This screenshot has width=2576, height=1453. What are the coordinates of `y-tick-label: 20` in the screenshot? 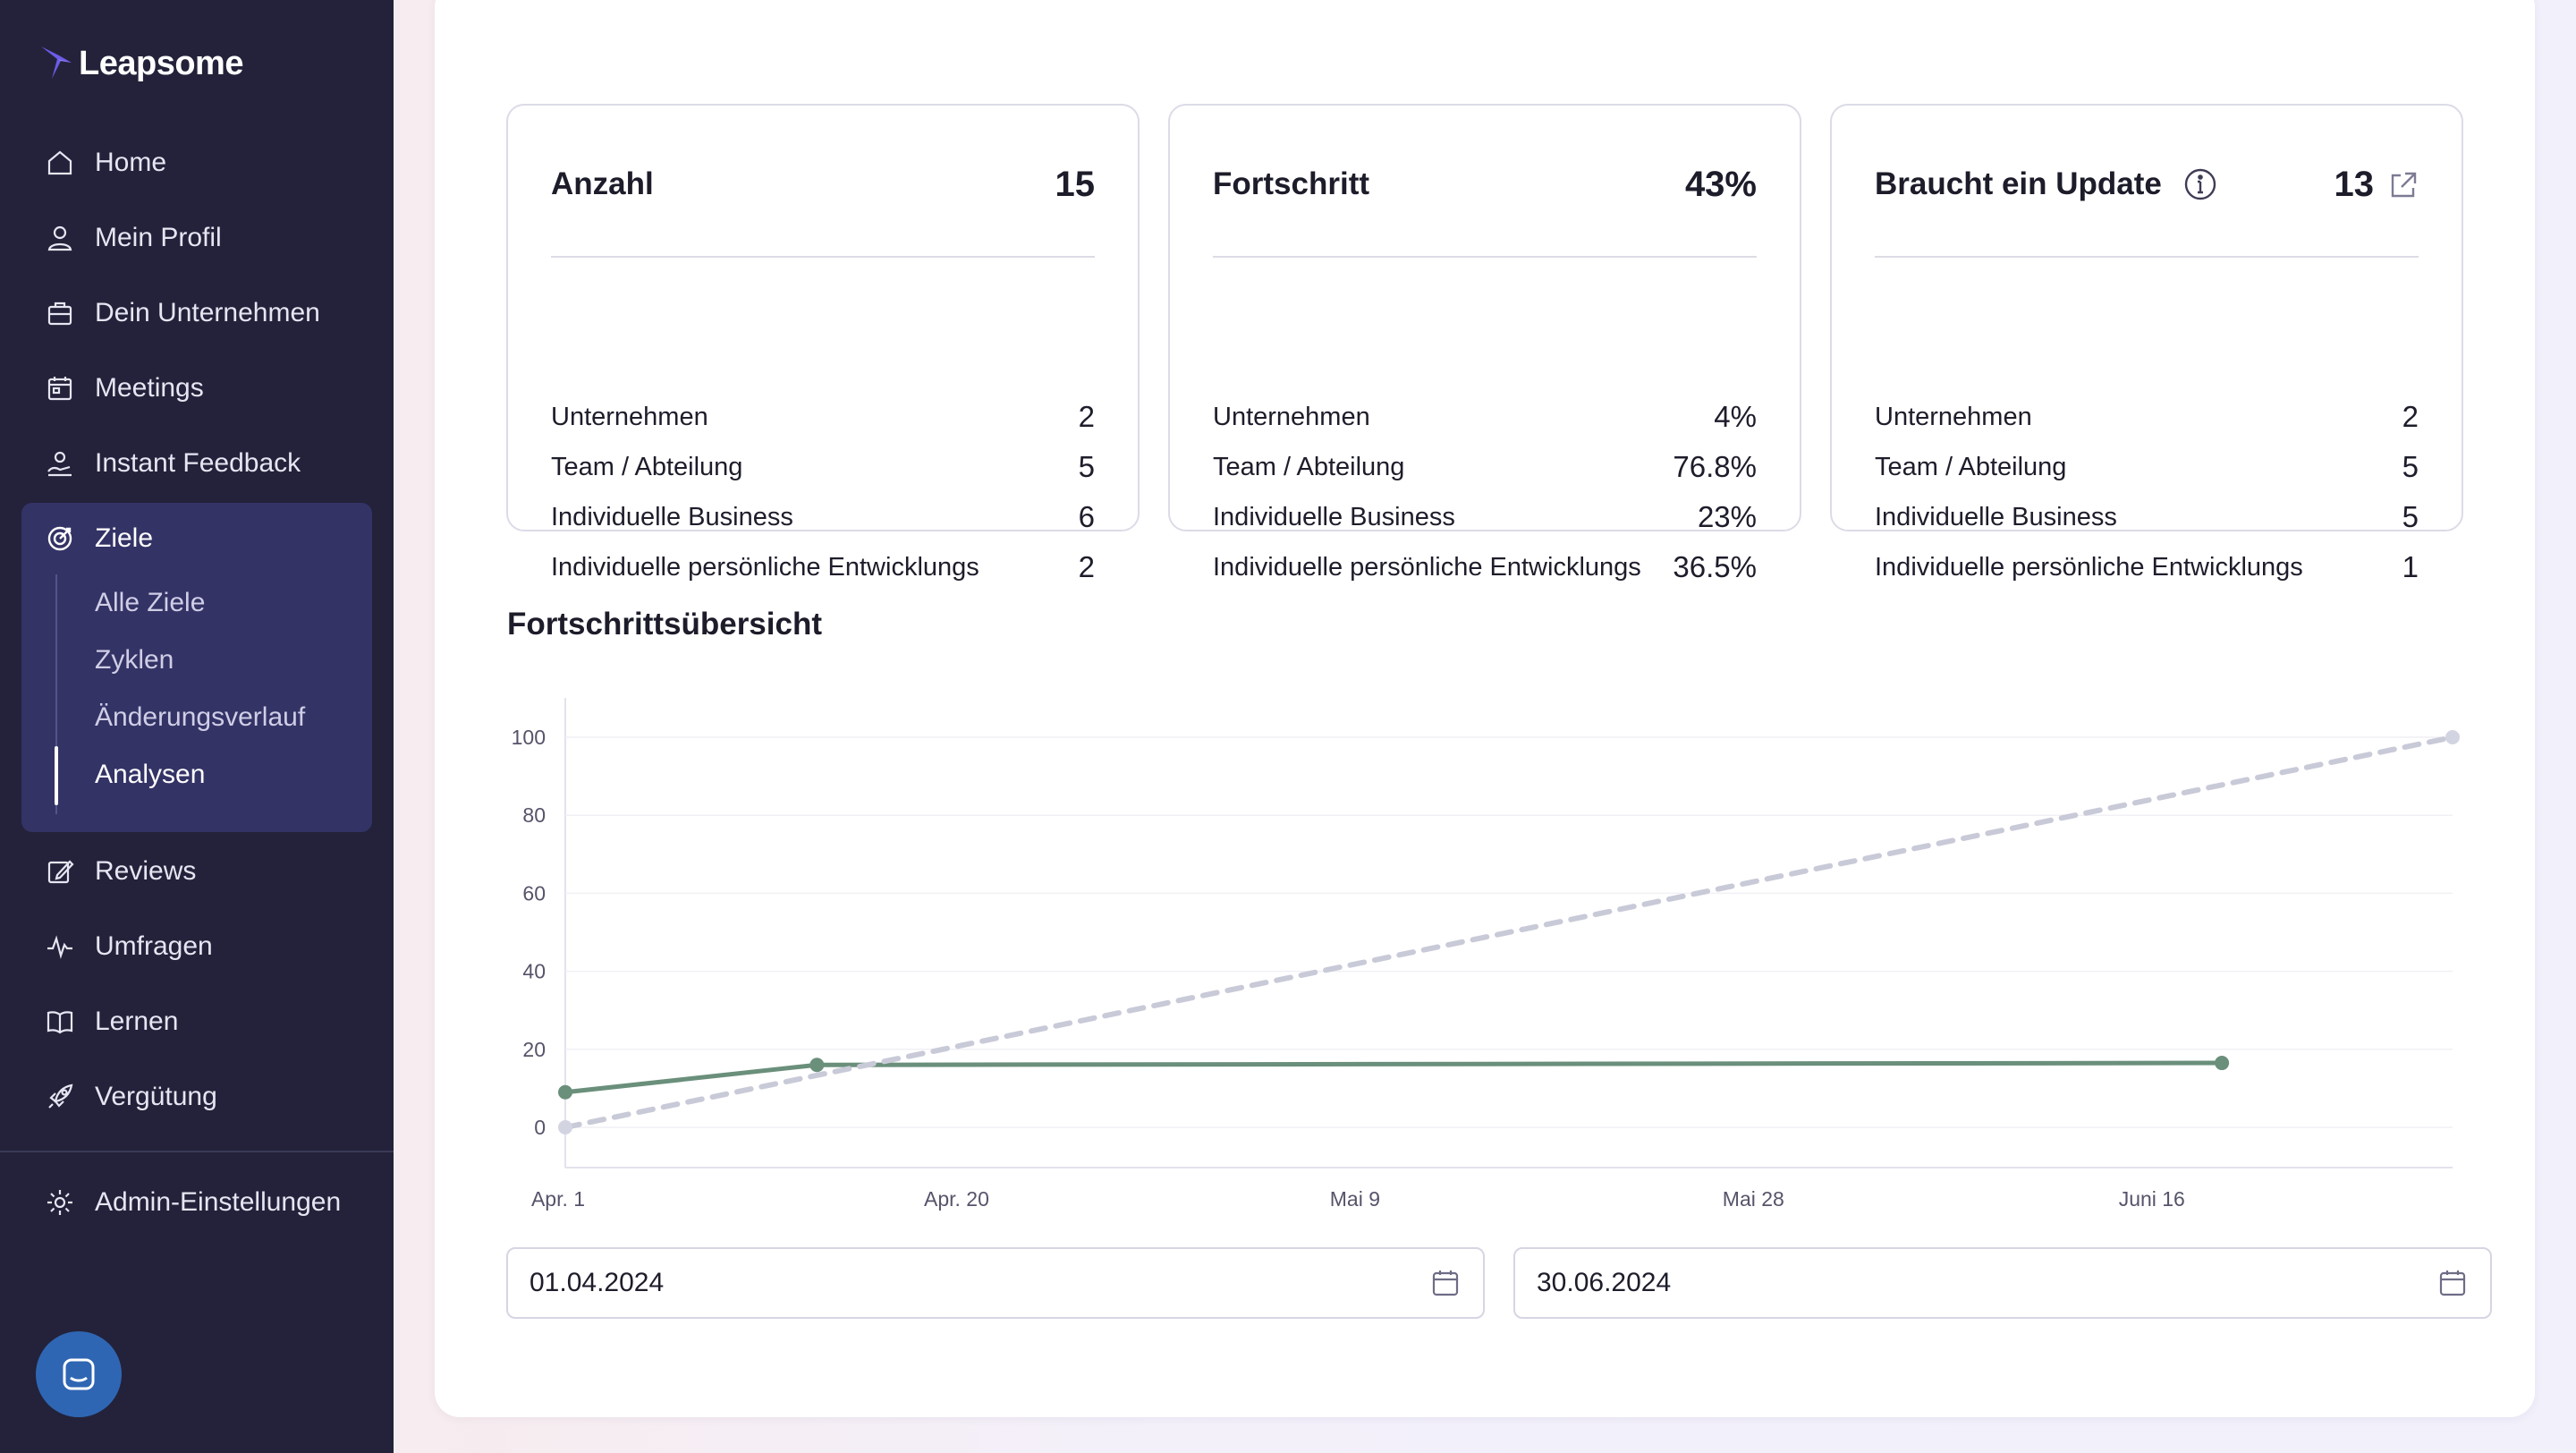 It's located at (534, 1049).